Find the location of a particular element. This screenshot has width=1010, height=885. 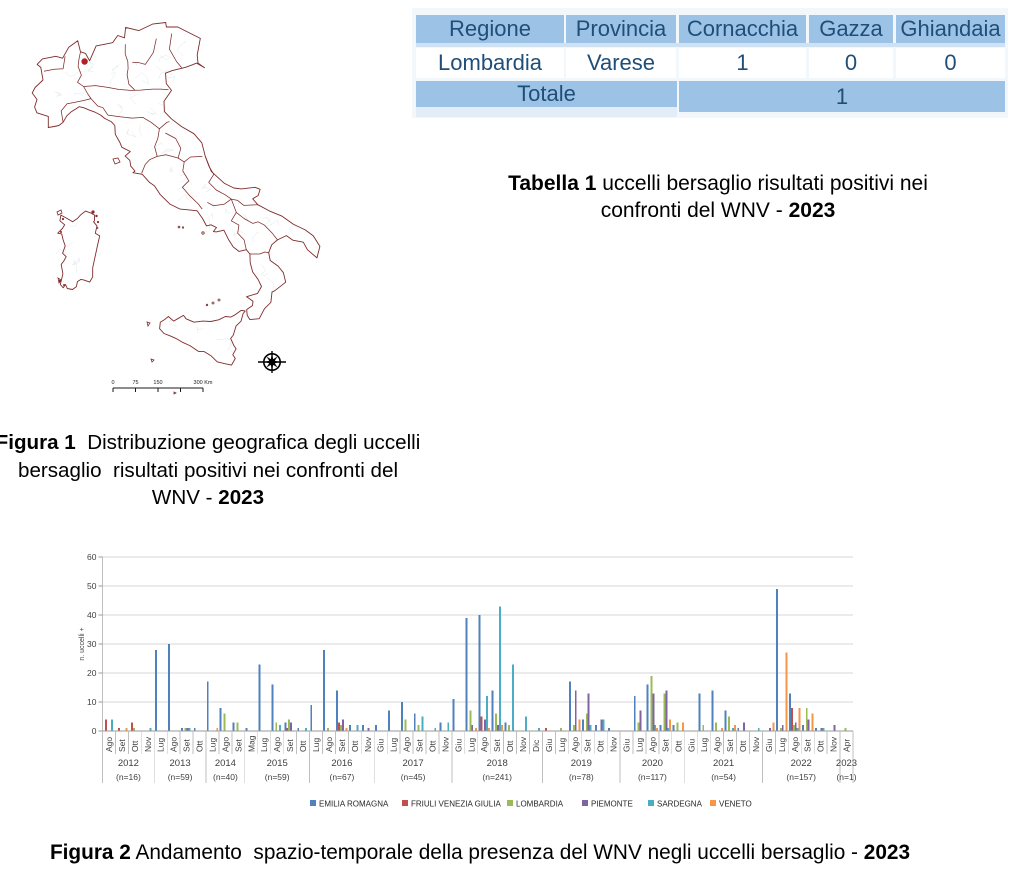

svg-text: LOMBARDIA is located at coordinates (540, 804).